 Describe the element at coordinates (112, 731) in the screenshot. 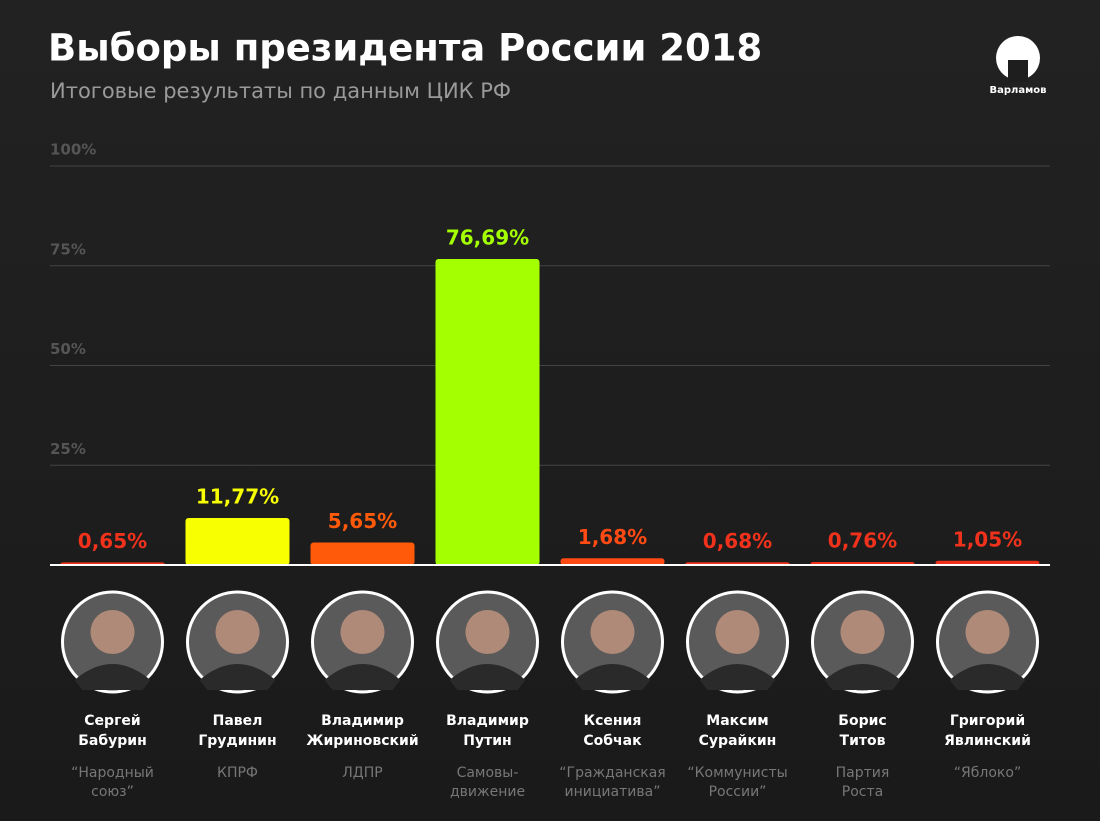

I see `candidate-name: Сергей Бабурин` at that location.